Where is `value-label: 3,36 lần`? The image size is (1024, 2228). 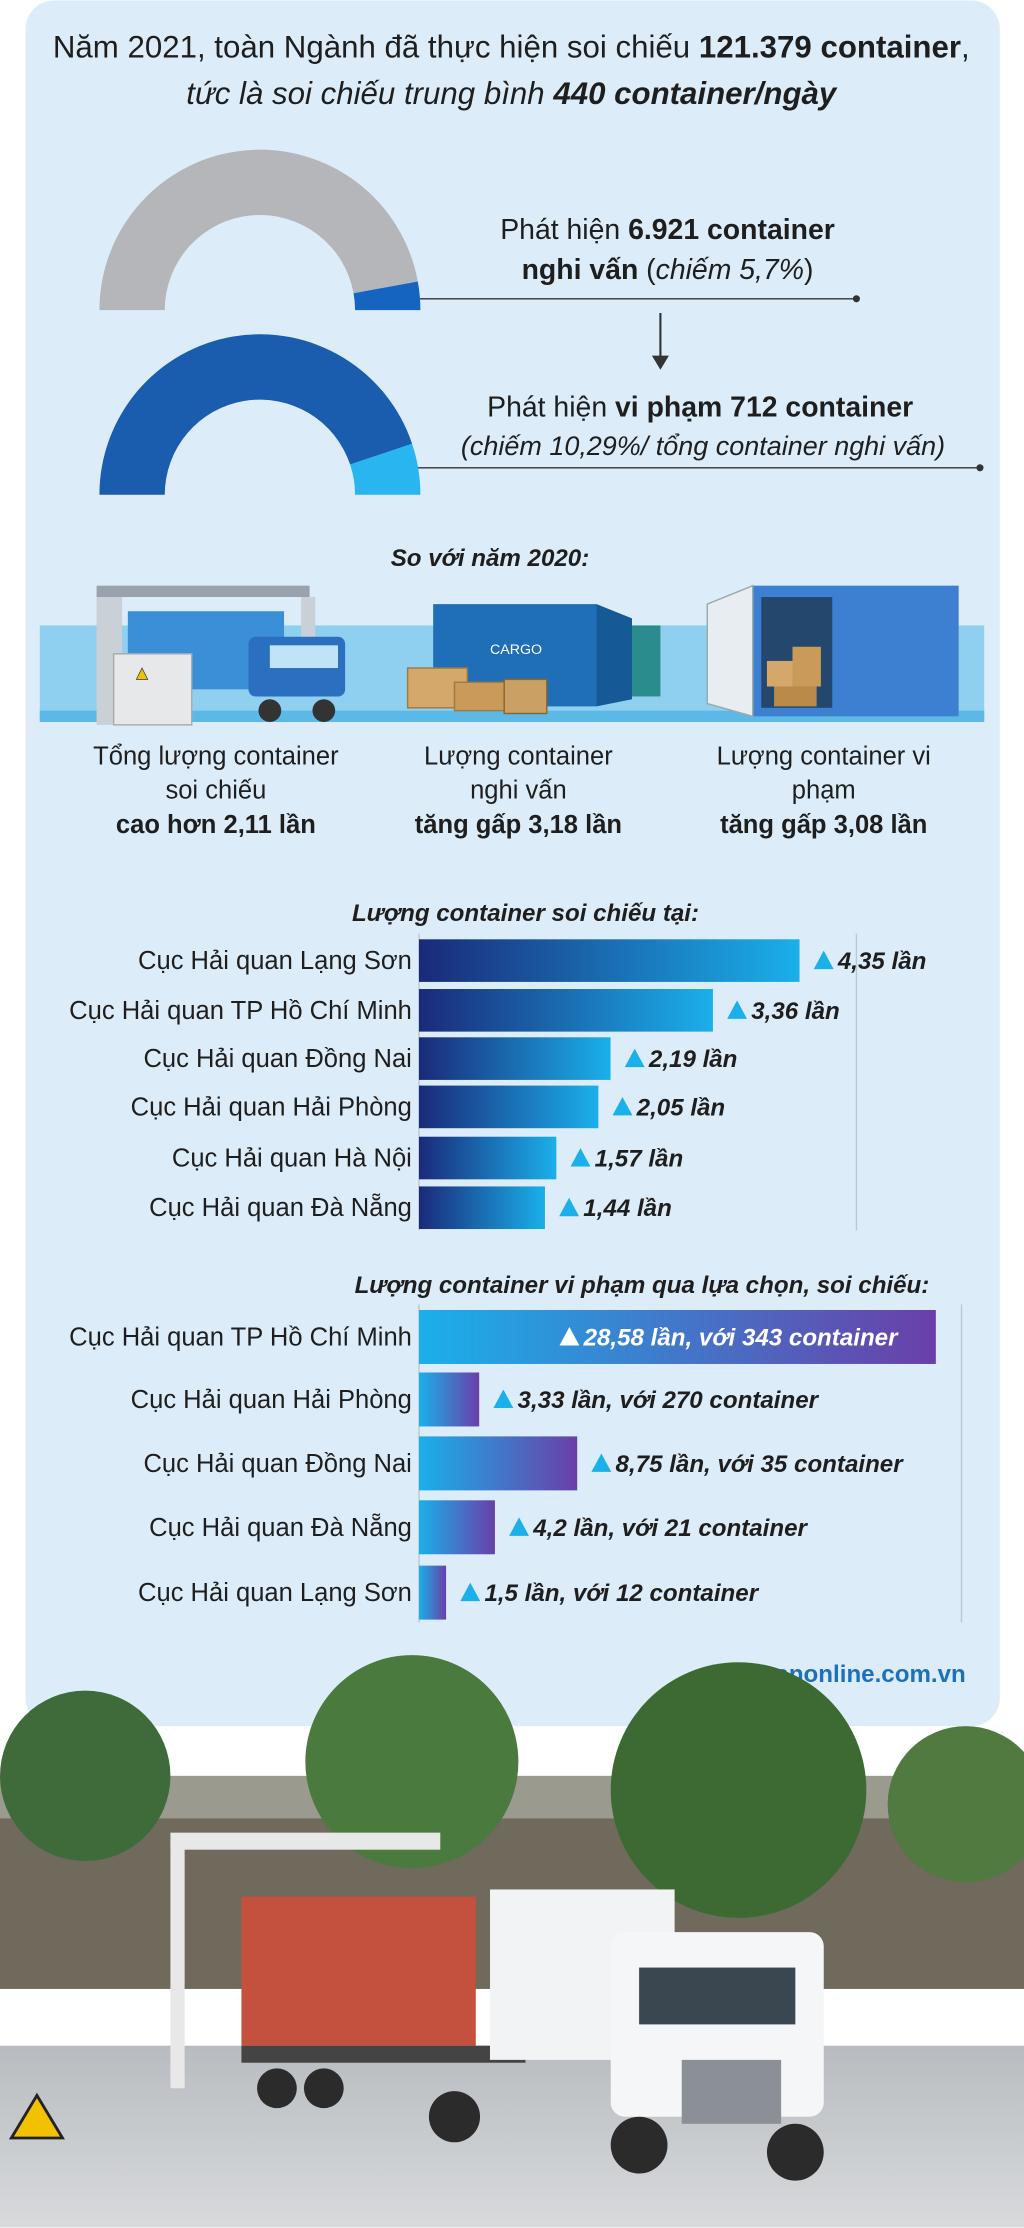
value-label: 3,36 lần is located at coordinates (795, 1011).